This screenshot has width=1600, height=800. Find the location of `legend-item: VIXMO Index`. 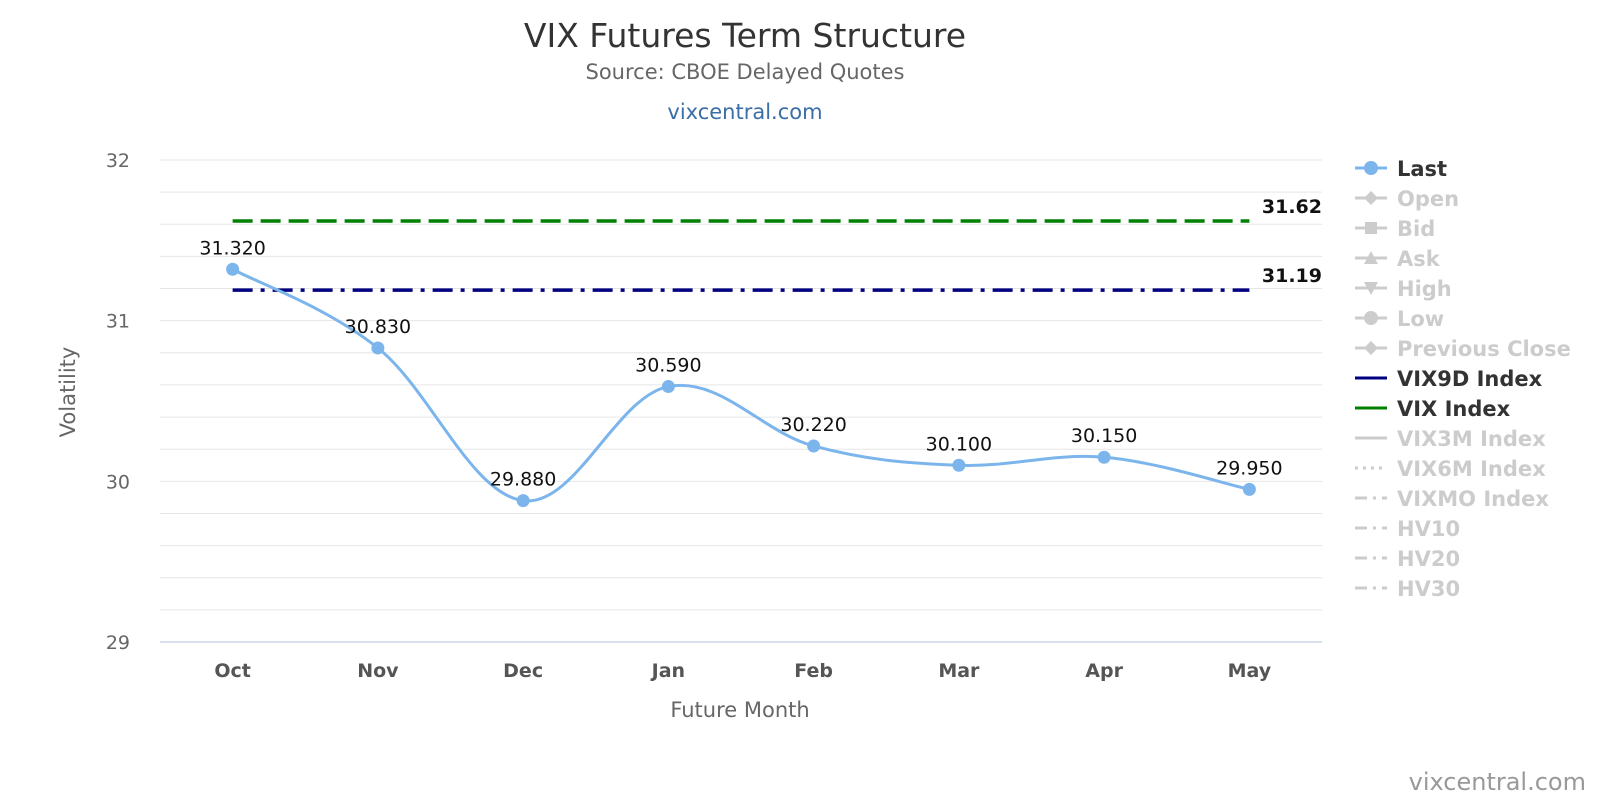

legend-item: VIXMO Index is located at coordinates (1452, 499).